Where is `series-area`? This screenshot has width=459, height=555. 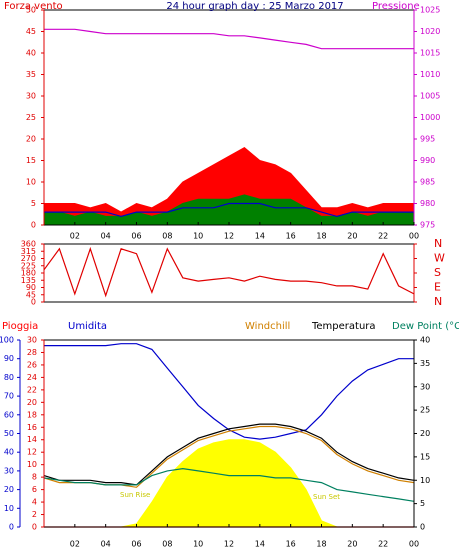
series-area is located at coordinates (229, 186).